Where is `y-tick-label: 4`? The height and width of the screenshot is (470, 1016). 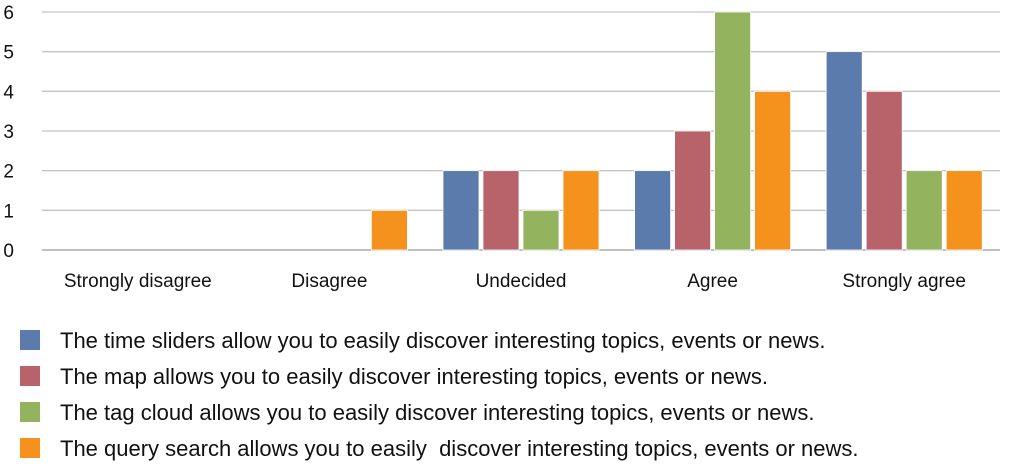 y-tick-label: 4 is located at coordinates (8, 92).